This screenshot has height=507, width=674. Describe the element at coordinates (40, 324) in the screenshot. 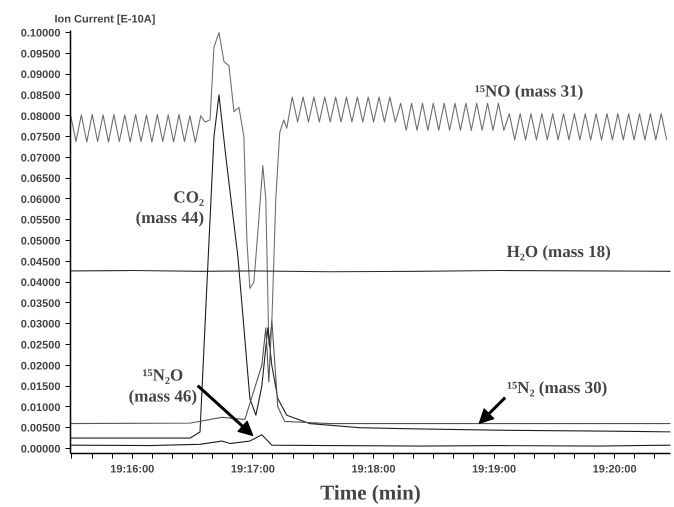

I see `y-tick-label: 0.03000` at that location.